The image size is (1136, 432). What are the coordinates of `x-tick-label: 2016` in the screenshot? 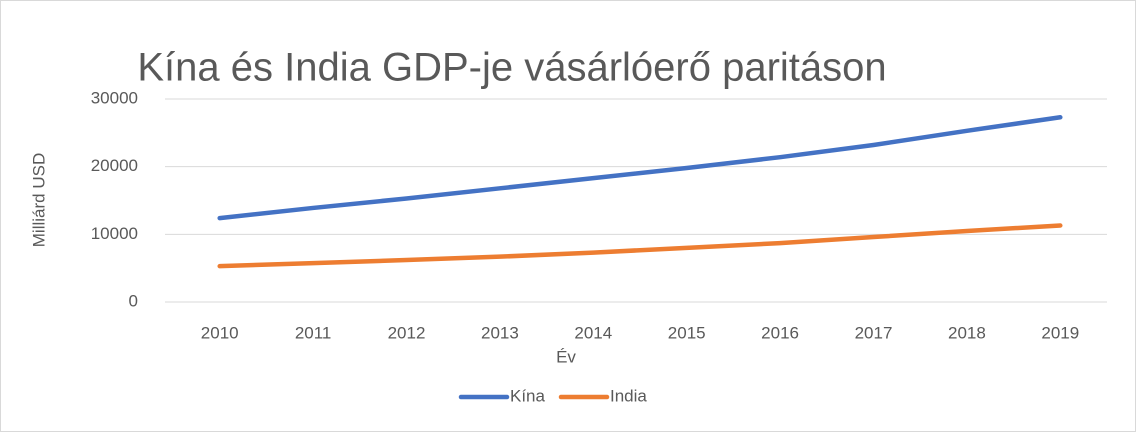 It's located at (780, 332).